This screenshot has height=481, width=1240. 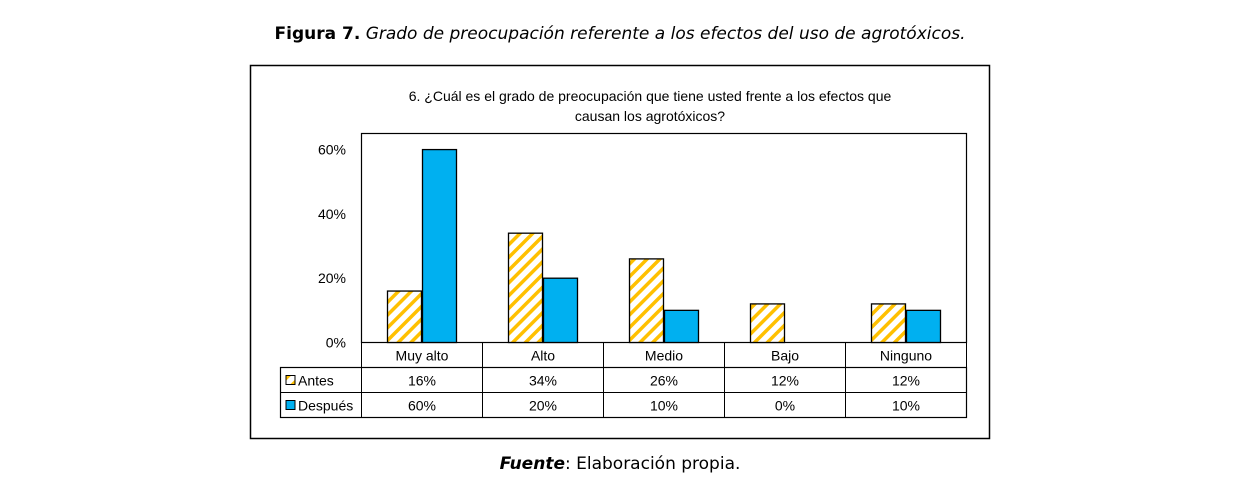 What do you see at coordinates (681, 326) in the screenshot?
I see `bar-después-2` at bounding box center [681, 326].